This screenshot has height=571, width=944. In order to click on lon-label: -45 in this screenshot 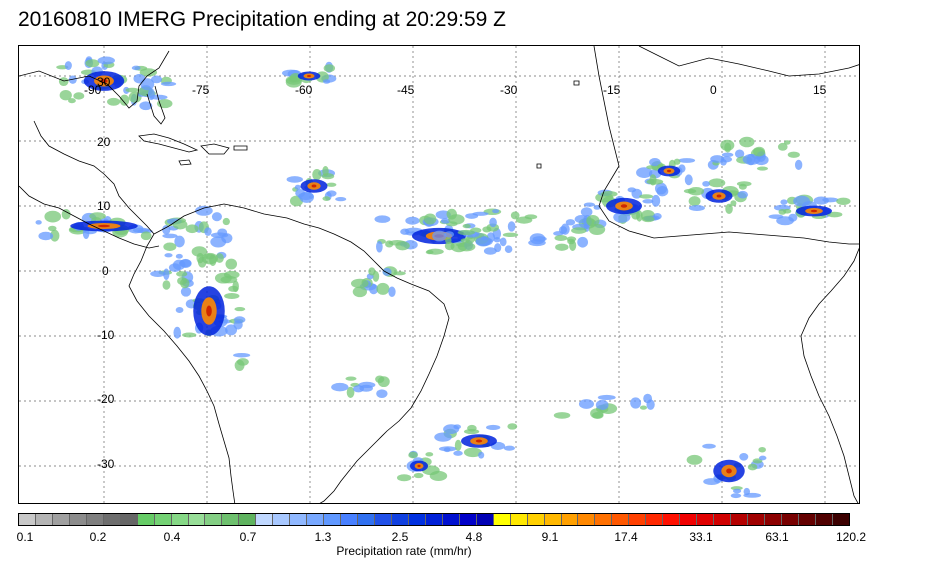, I will do `click(406, 90)`.